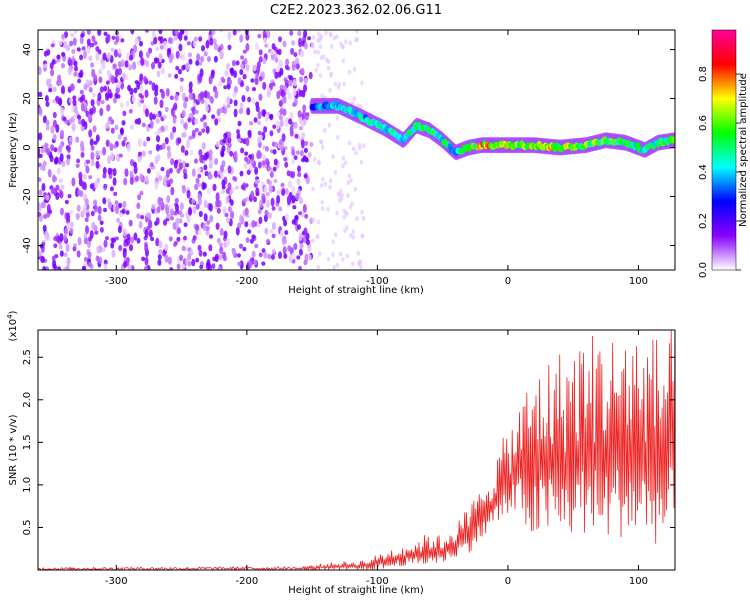 This screenshot has width=750, height=600. I want to click on colorbar-tick-label: 0.0, so click(703, 270).